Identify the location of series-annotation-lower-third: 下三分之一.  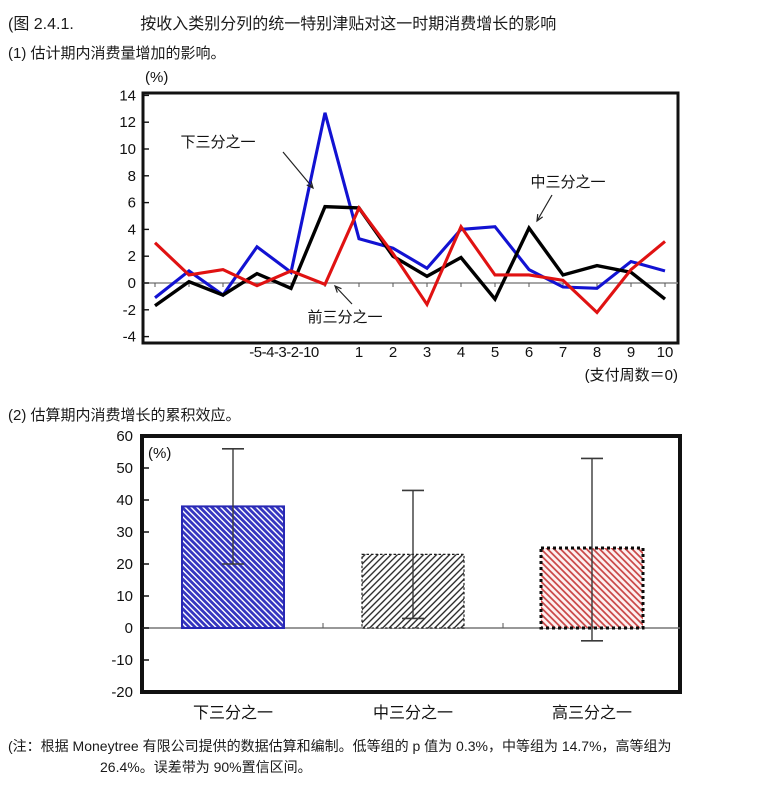
(217, 142).